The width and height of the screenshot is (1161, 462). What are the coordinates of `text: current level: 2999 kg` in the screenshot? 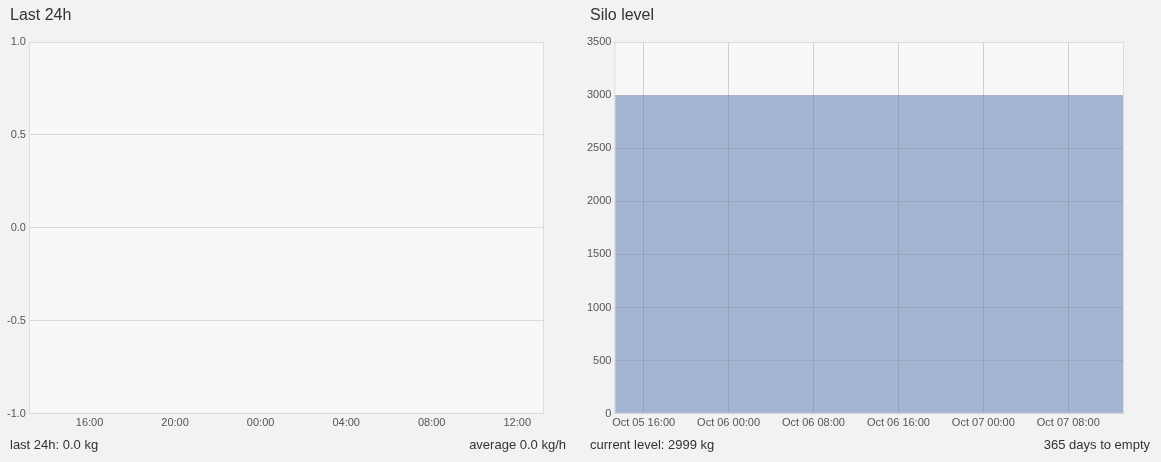 It's located at (652, 444).